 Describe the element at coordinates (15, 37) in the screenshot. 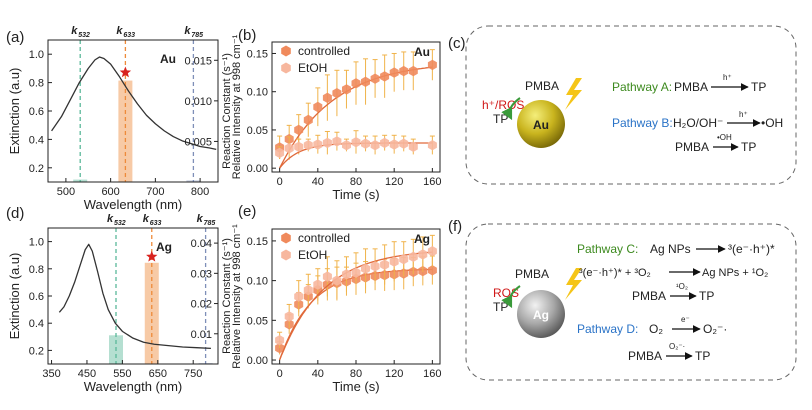

I see `panel-label-a: (a)` at that location.